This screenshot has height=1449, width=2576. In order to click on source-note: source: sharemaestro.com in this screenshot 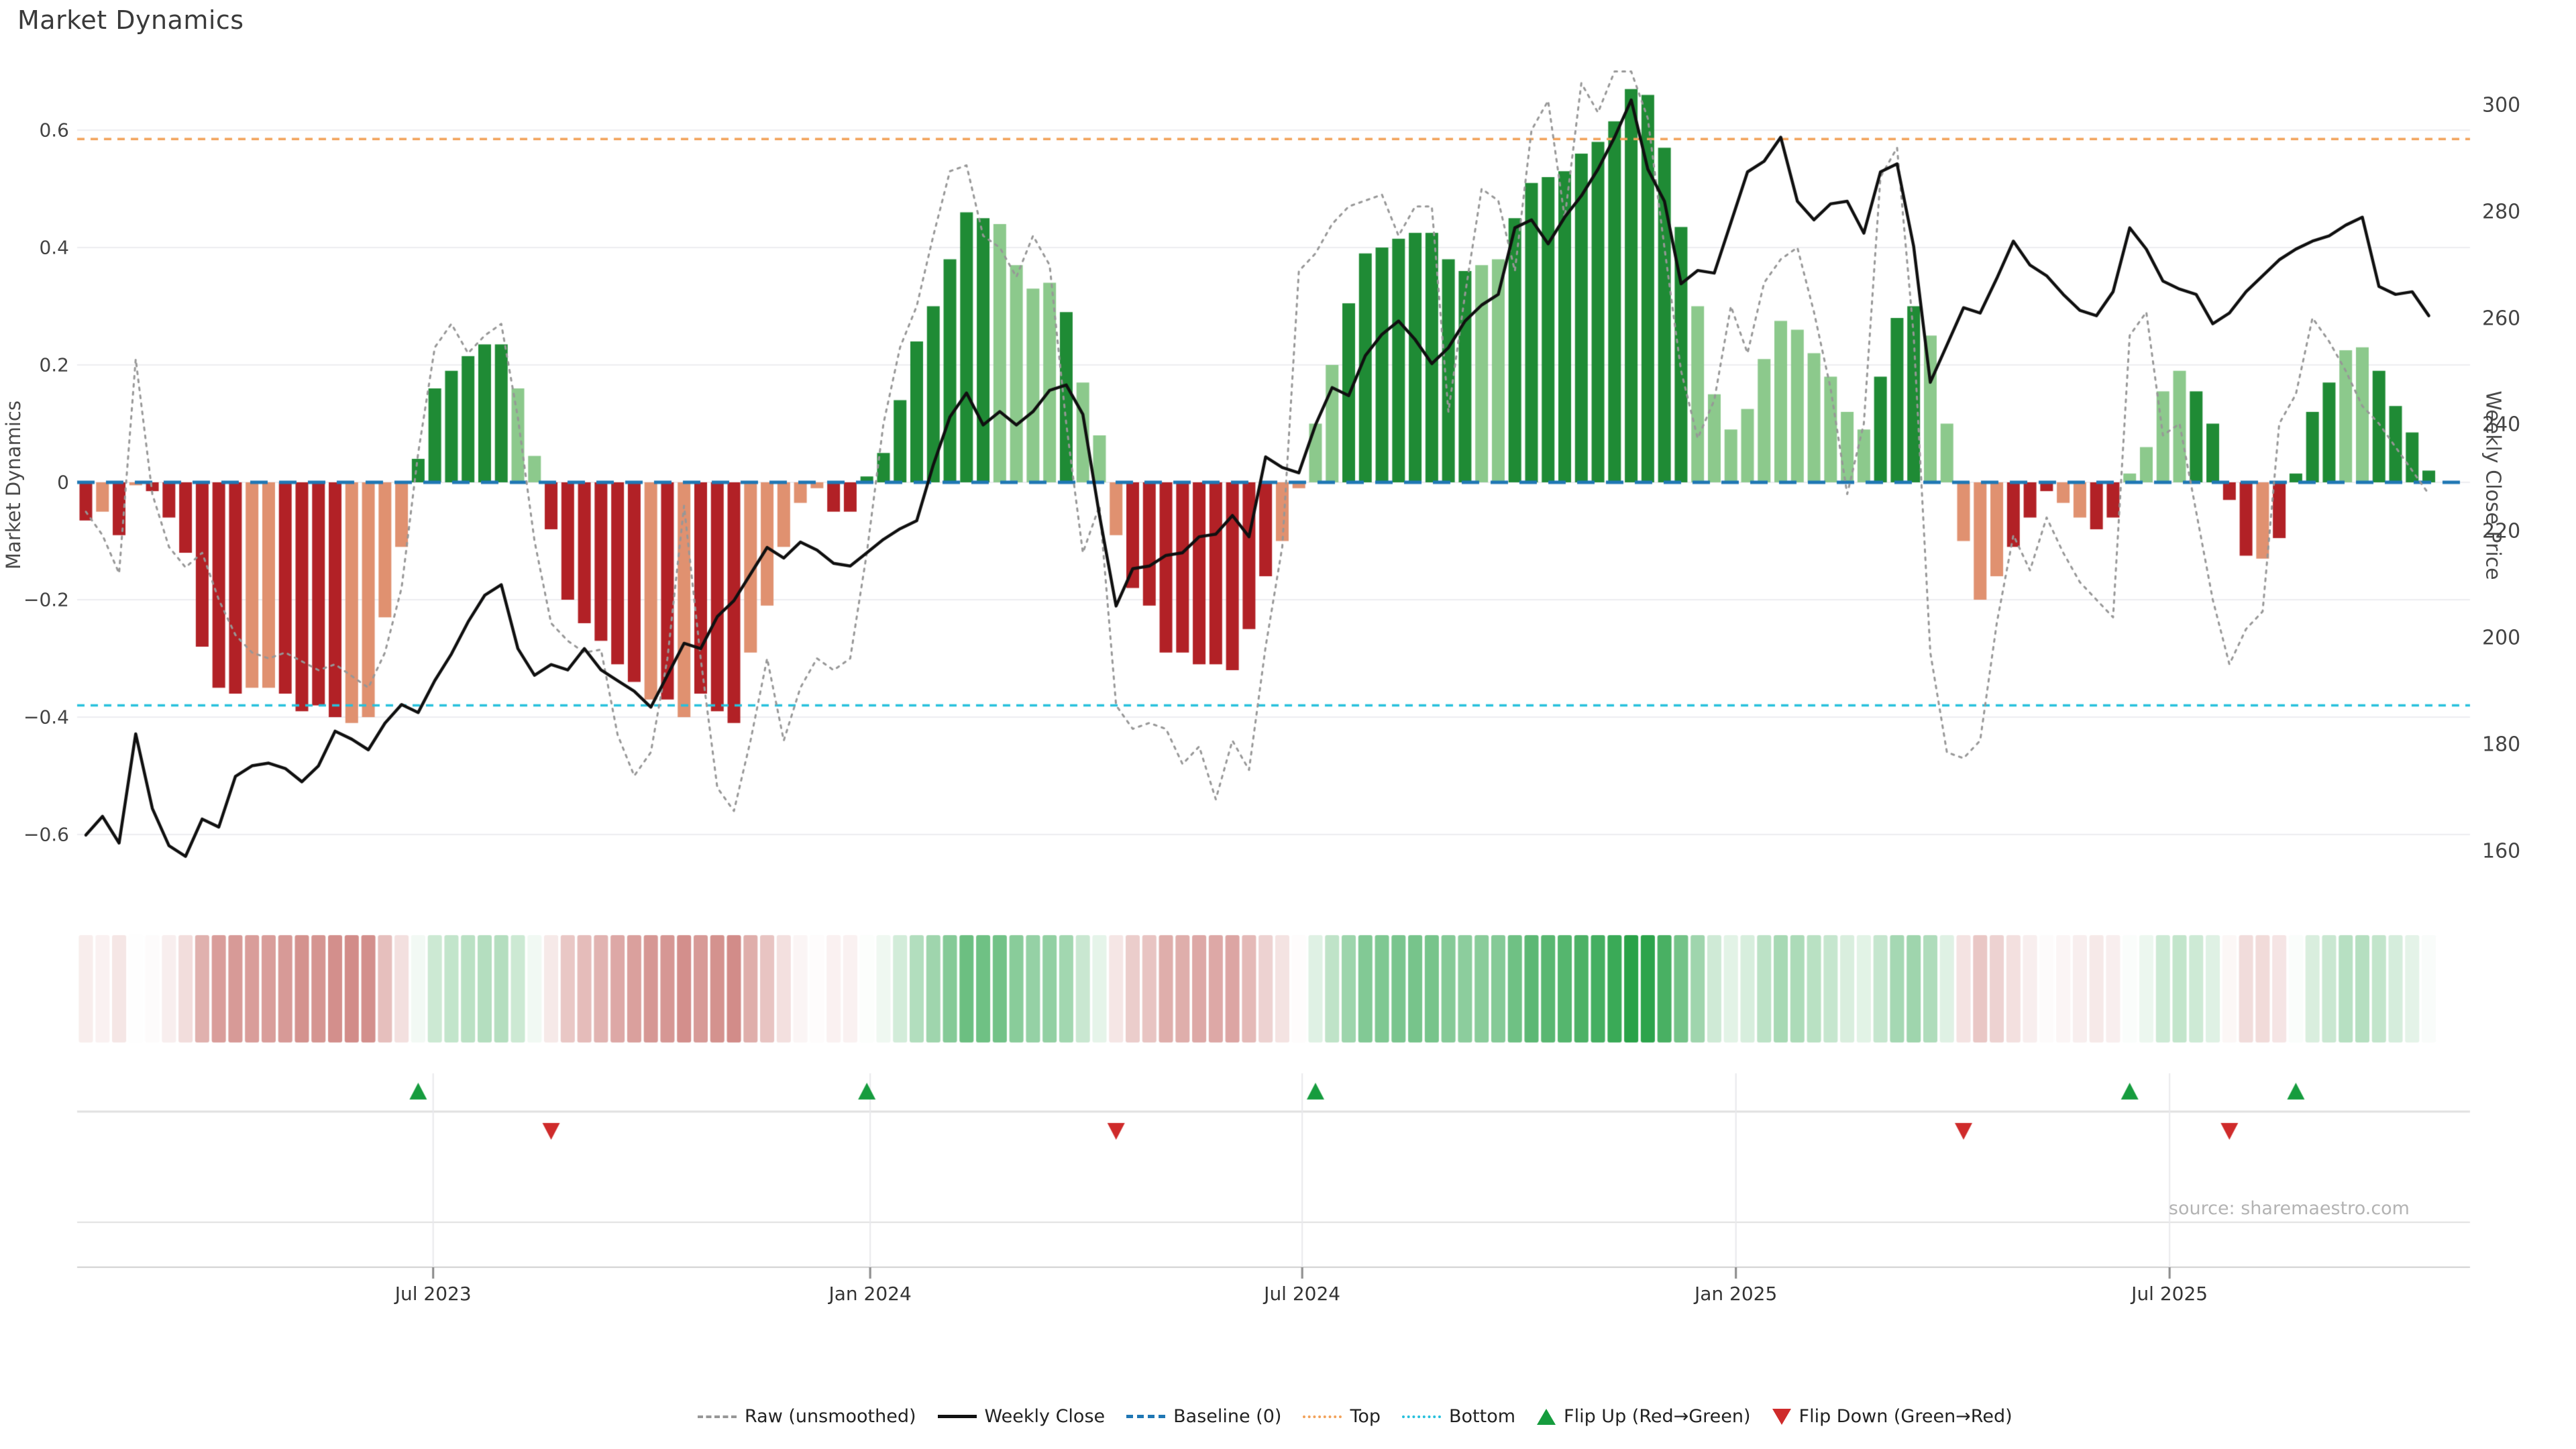, I will do `click(2289, 1208)`.